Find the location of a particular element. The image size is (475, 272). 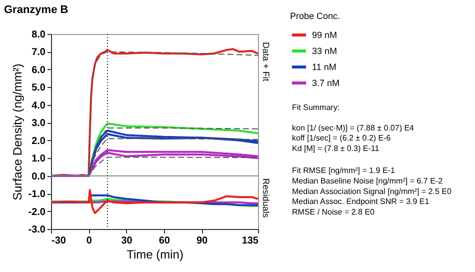

y-tick-label: -3.0 is located at coordinates (37, 230).